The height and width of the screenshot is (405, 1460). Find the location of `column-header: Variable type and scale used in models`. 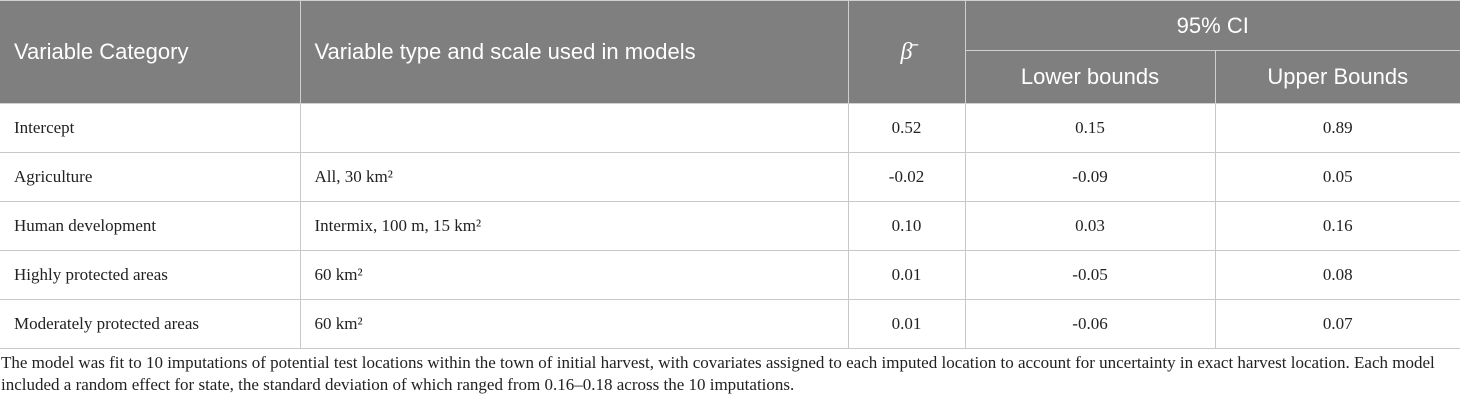

column-header: Variable type and scale used in models is located at coordinates (574, 52).